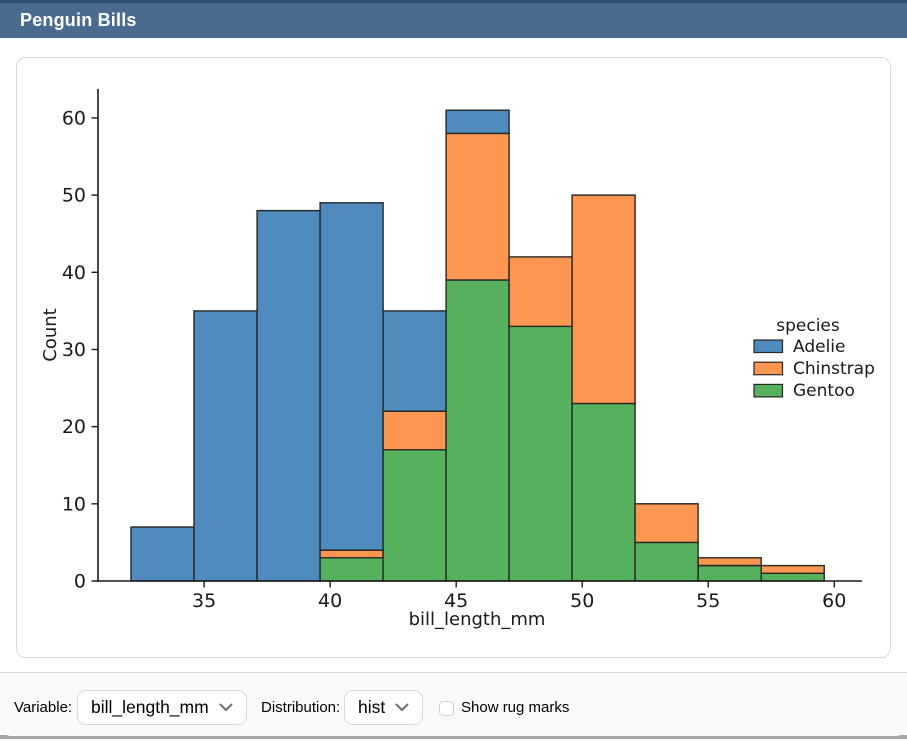 The image size is (907, 741). What do you see at coordinates (74, 273) in the screenshot?
I see `y-tick-label: 40` at bounding box center [74, 273].